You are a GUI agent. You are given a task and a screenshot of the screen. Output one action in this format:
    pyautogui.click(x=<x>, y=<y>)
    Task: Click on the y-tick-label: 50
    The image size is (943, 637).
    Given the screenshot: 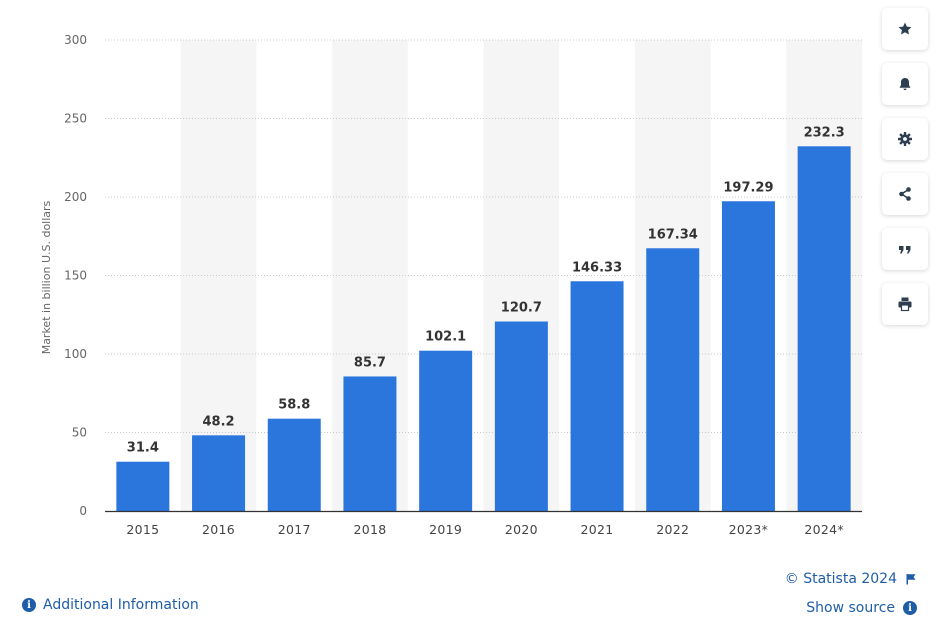 What is the action you would take?
    pyautogui.click(x=79, y=433)
    